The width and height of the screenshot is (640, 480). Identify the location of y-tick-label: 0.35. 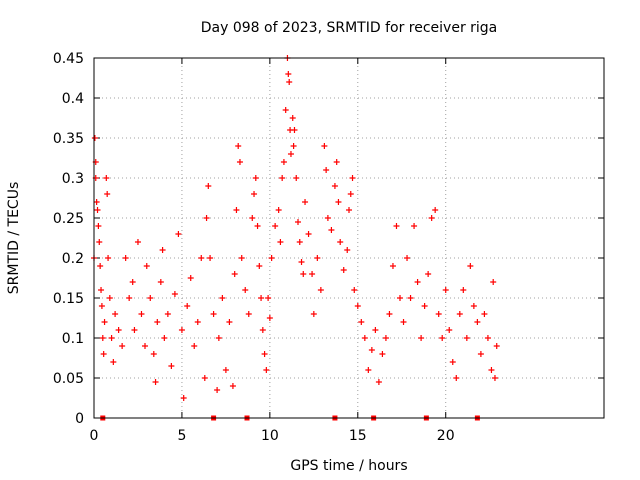
(68, 139).